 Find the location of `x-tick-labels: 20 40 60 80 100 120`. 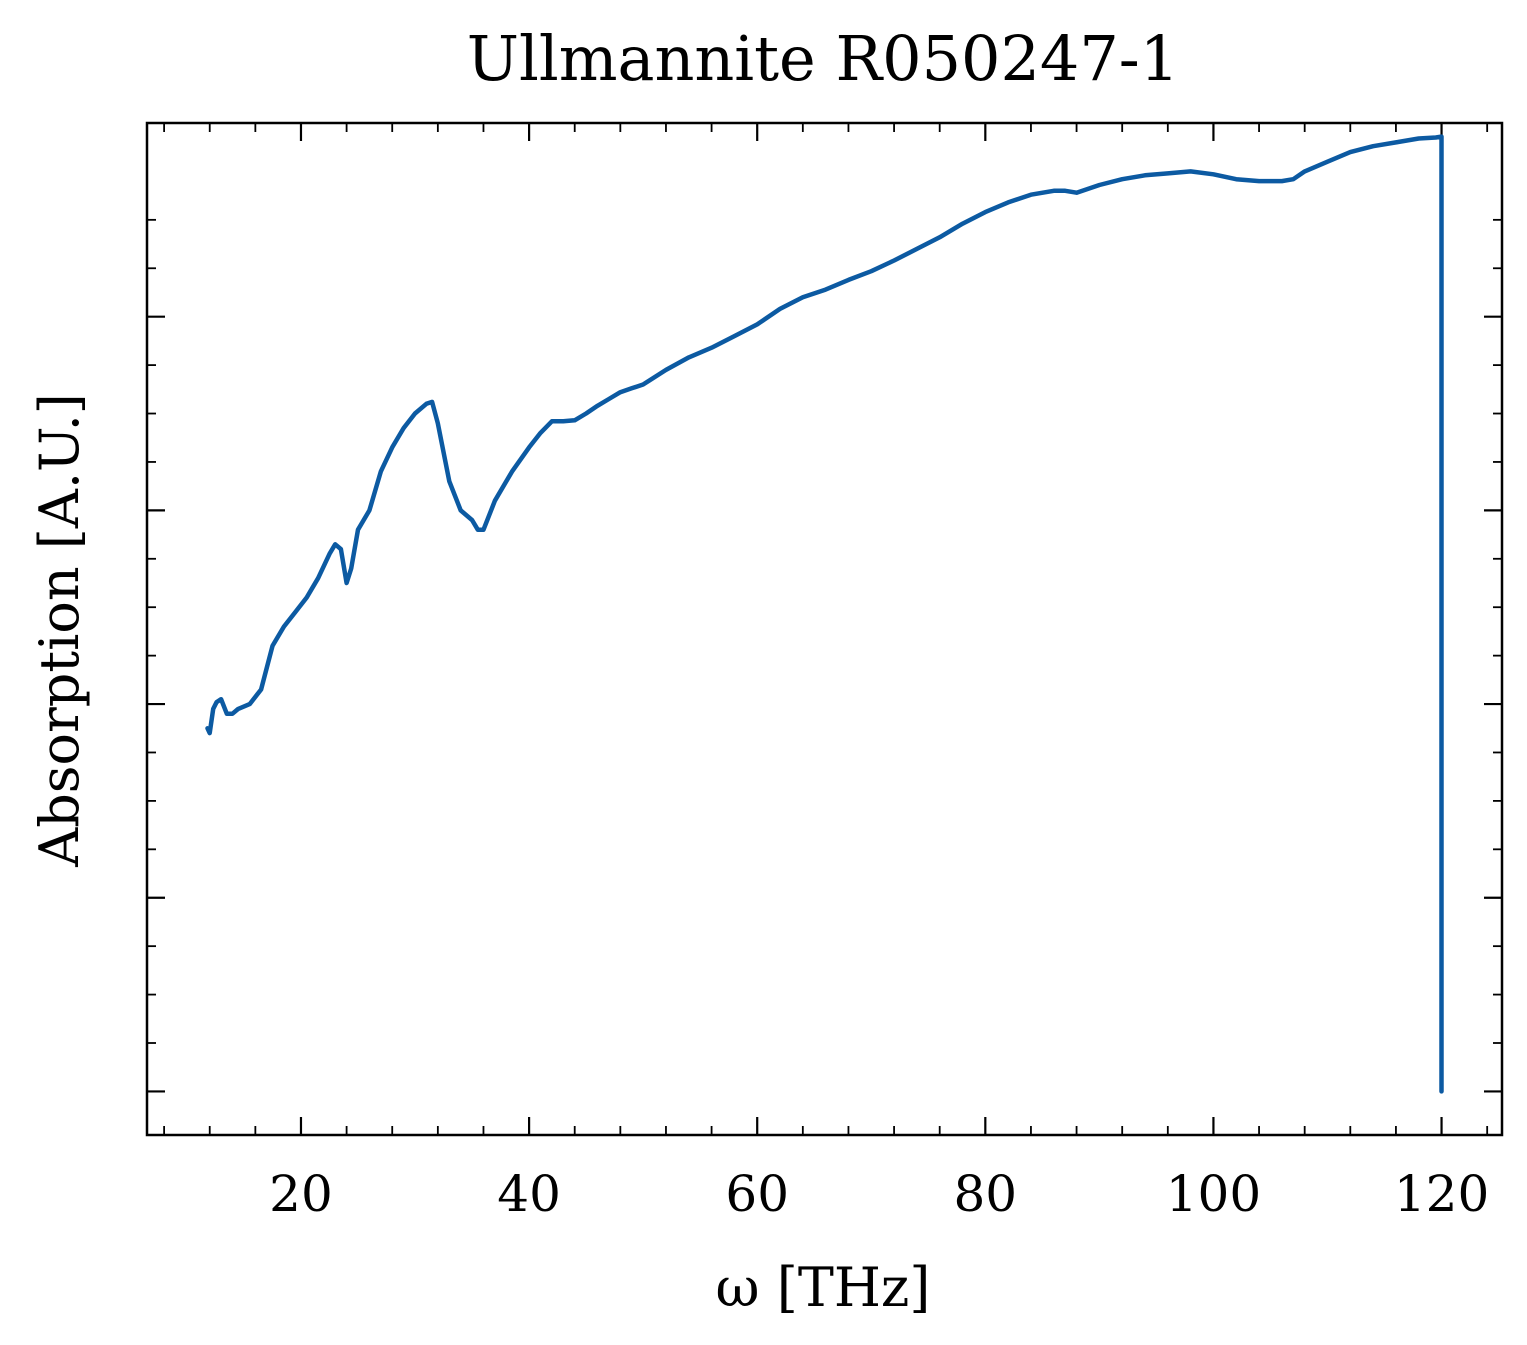

x-tick-labels: 20 40 60 80 100 120 is located at coordinates (879, 1194).